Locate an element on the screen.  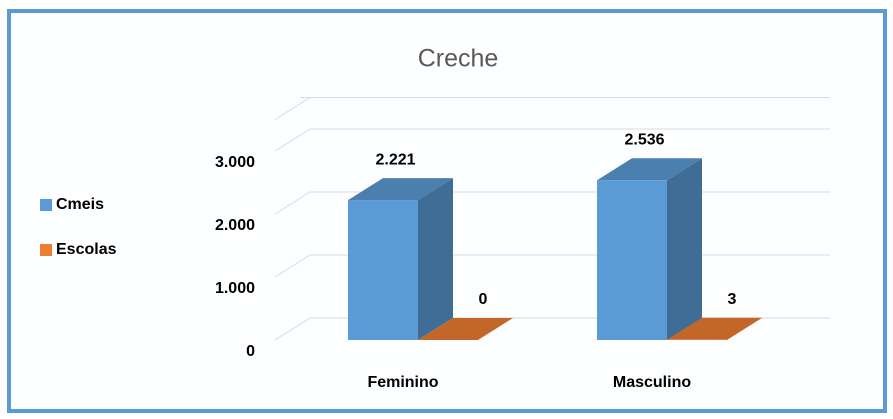
chart-title: Creche is located at coordinates (458, 59).